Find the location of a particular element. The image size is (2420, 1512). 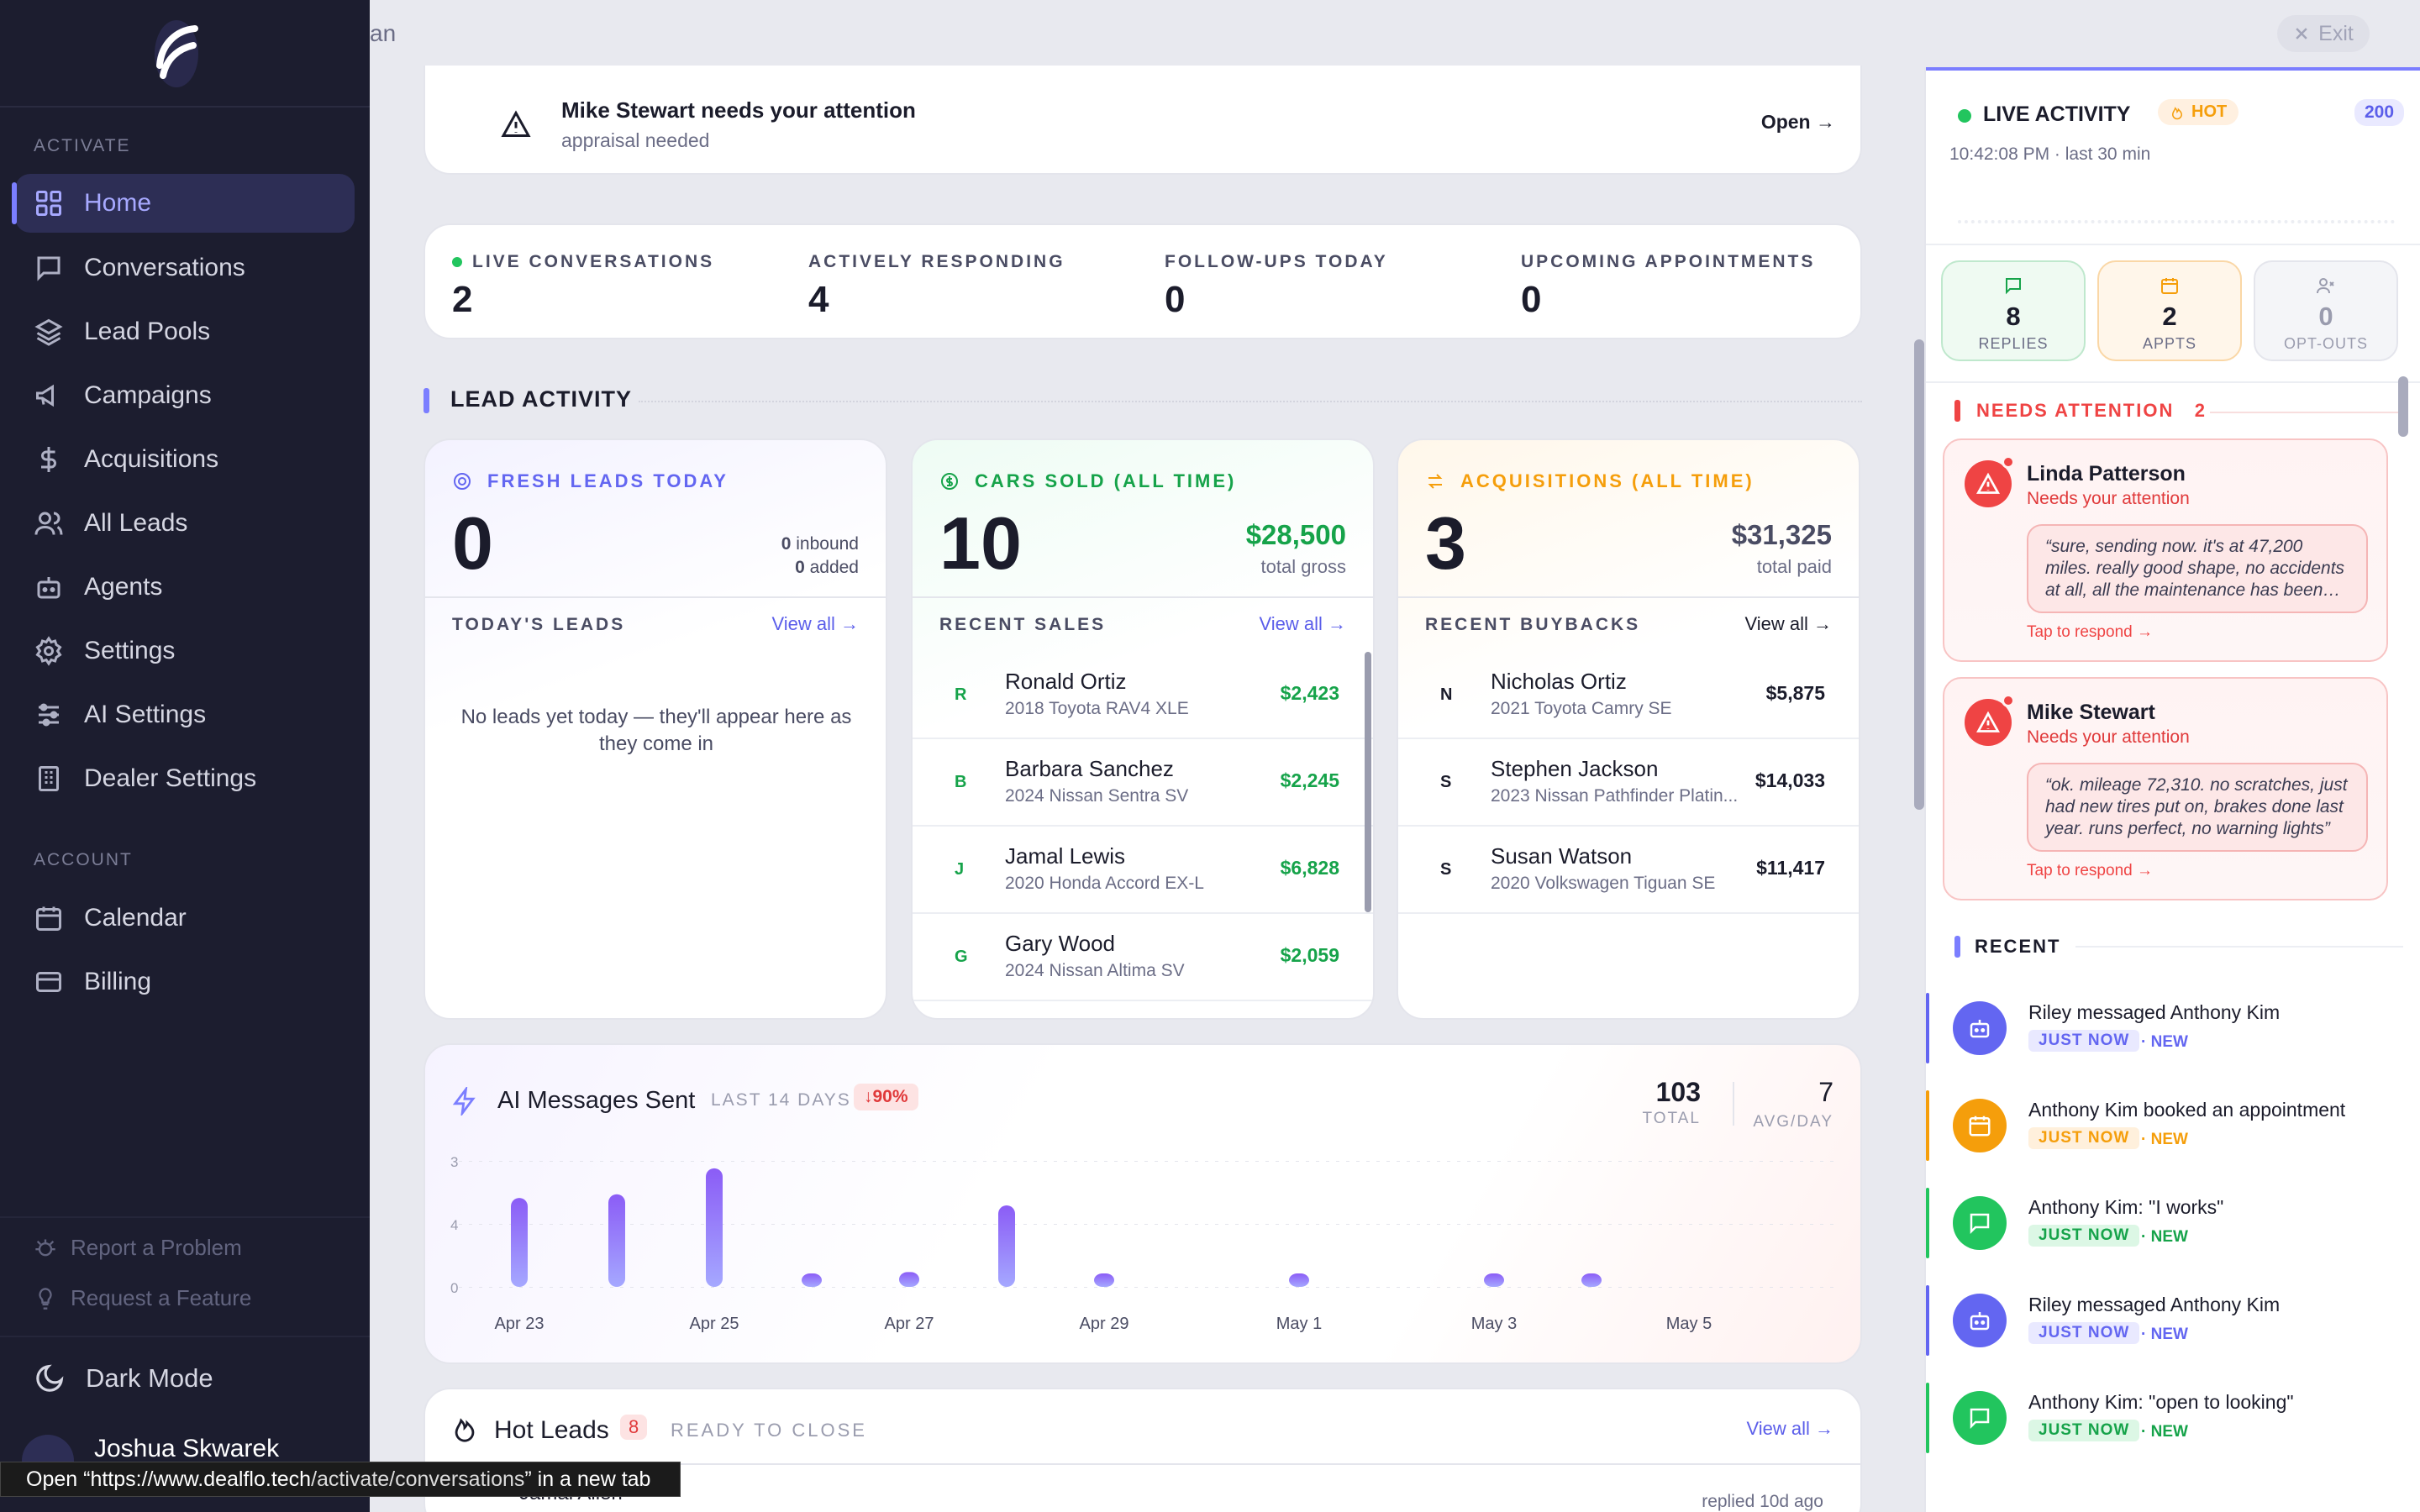

panel-scrollbar is located at coordinates (2403, 406).